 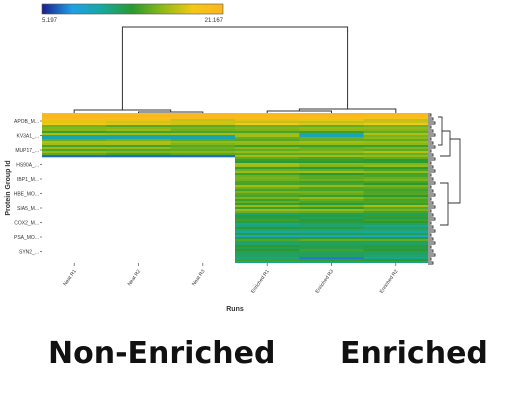 I want to click on caption-non-enriched: Non-Enriched, so click(x=162, y=353).